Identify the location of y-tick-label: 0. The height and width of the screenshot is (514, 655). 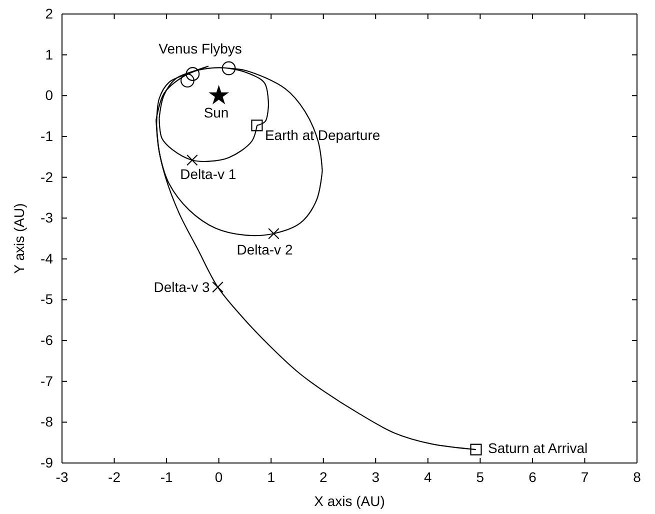
(49, 95).